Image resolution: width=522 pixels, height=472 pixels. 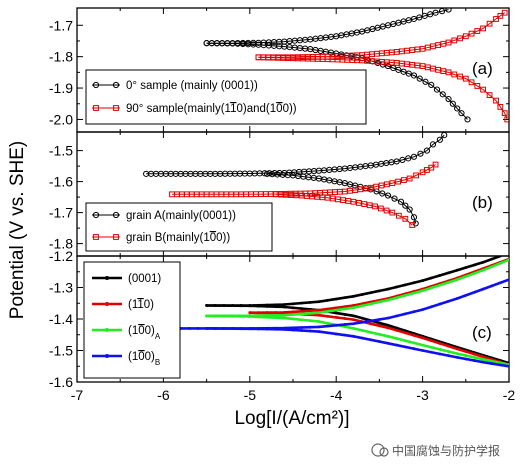 I want to click on y-tick-label: -1.2, so click(x=61, y=256).